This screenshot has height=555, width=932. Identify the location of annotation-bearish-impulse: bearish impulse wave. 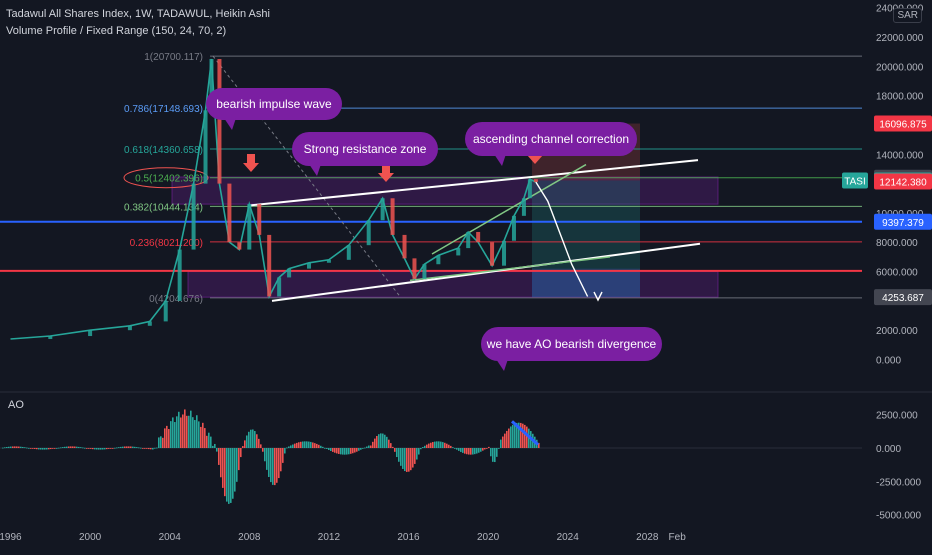
(274, 109).